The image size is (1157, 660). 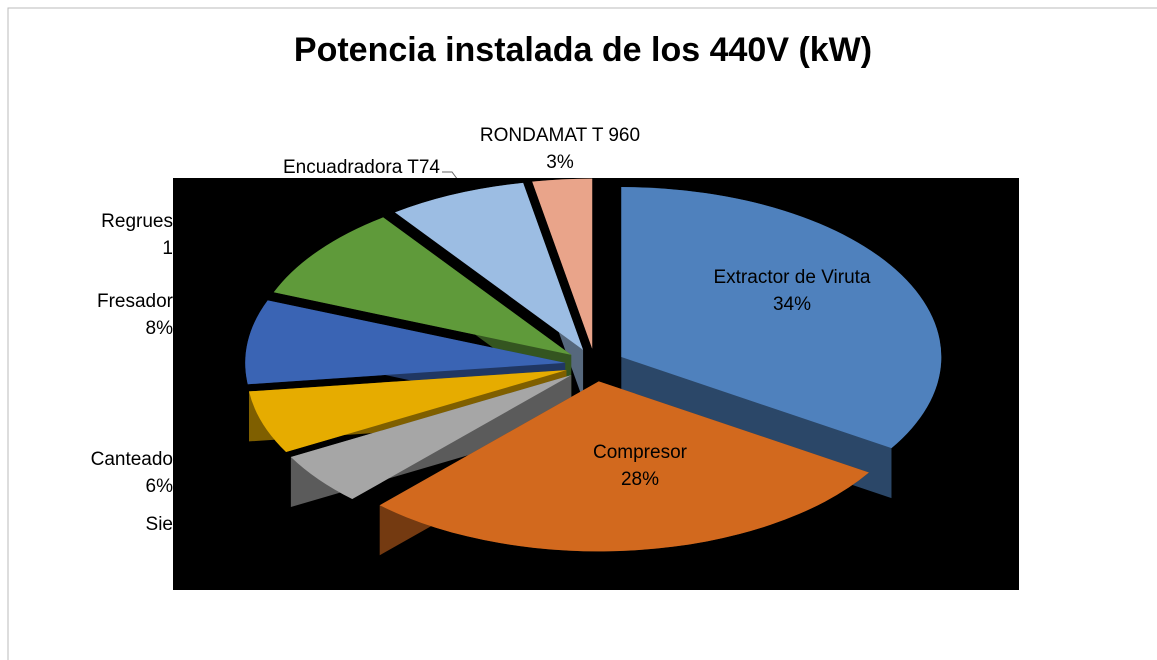 What do you see at coordinates (640, 479) in the screenshot?
I see `slice-value-label: 28%` at bounding box center [640, 479].